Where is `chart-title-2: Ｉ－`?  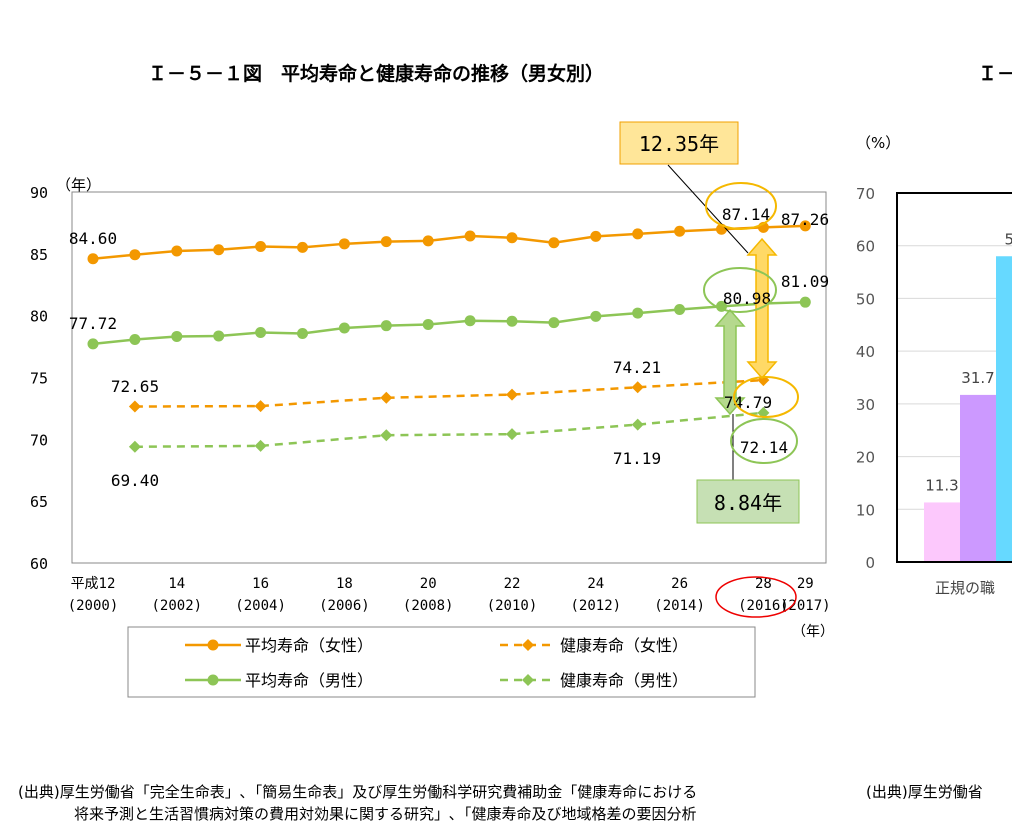
chart-title-2: Ｉ－ is located at coordinates (995, 74).